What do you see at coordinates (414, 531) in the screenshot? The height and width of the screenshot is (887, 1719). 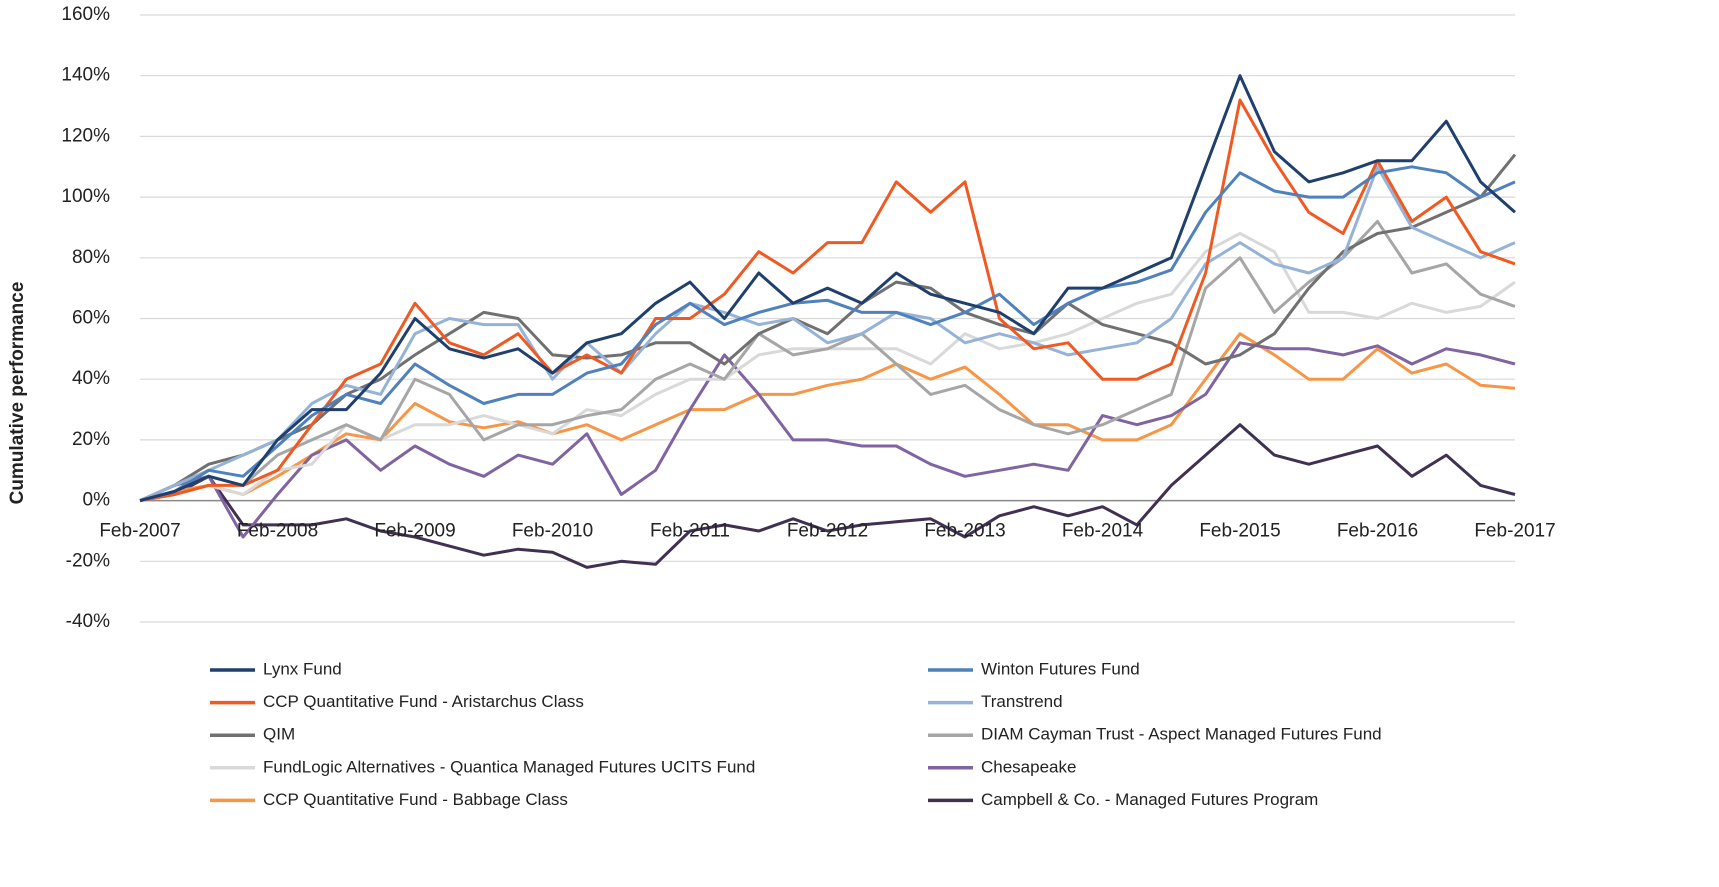 I see `x-tick-label: Feb-2009` at bounding box center [414, 531].